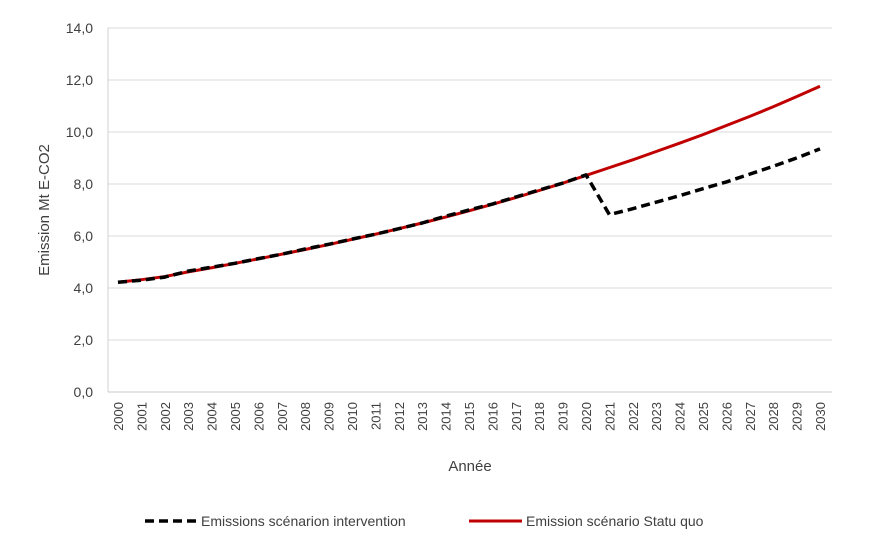  I want to click on x-tick-label: 2000, so click(118, 416).